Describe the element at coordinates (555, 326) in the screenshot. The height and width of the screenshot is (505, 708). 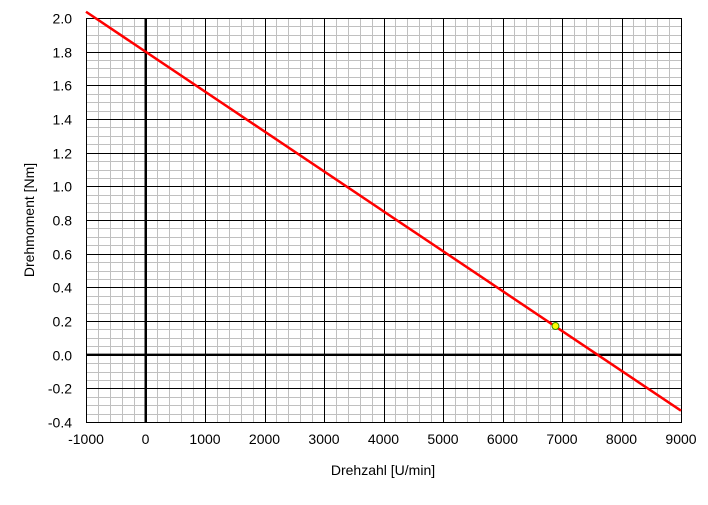
I see `data-point-marker` at that location.